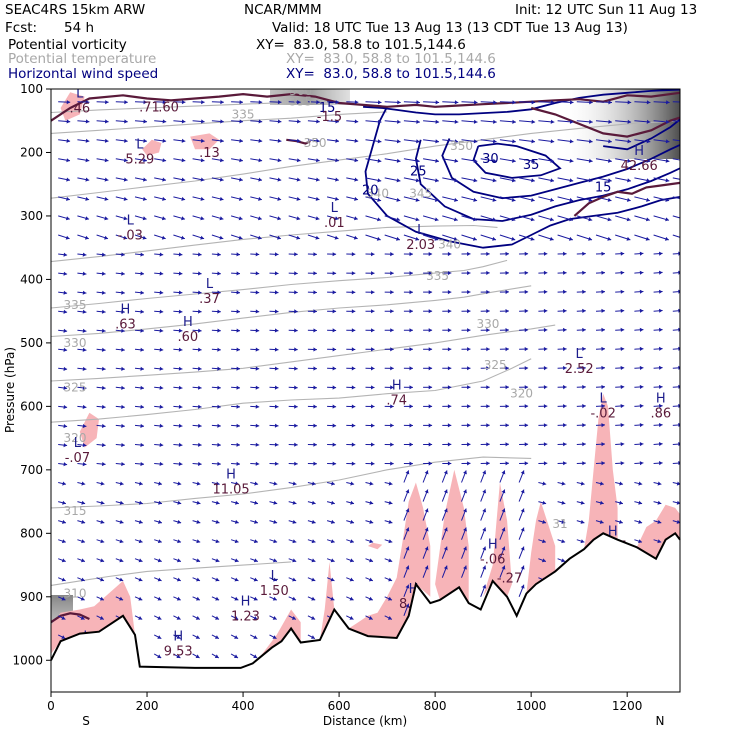  What do you see at coordinates (10, 390) in the screenshot?
I see `y-axis-title: Pressure (hPa)` at bounding box center [10, 390].